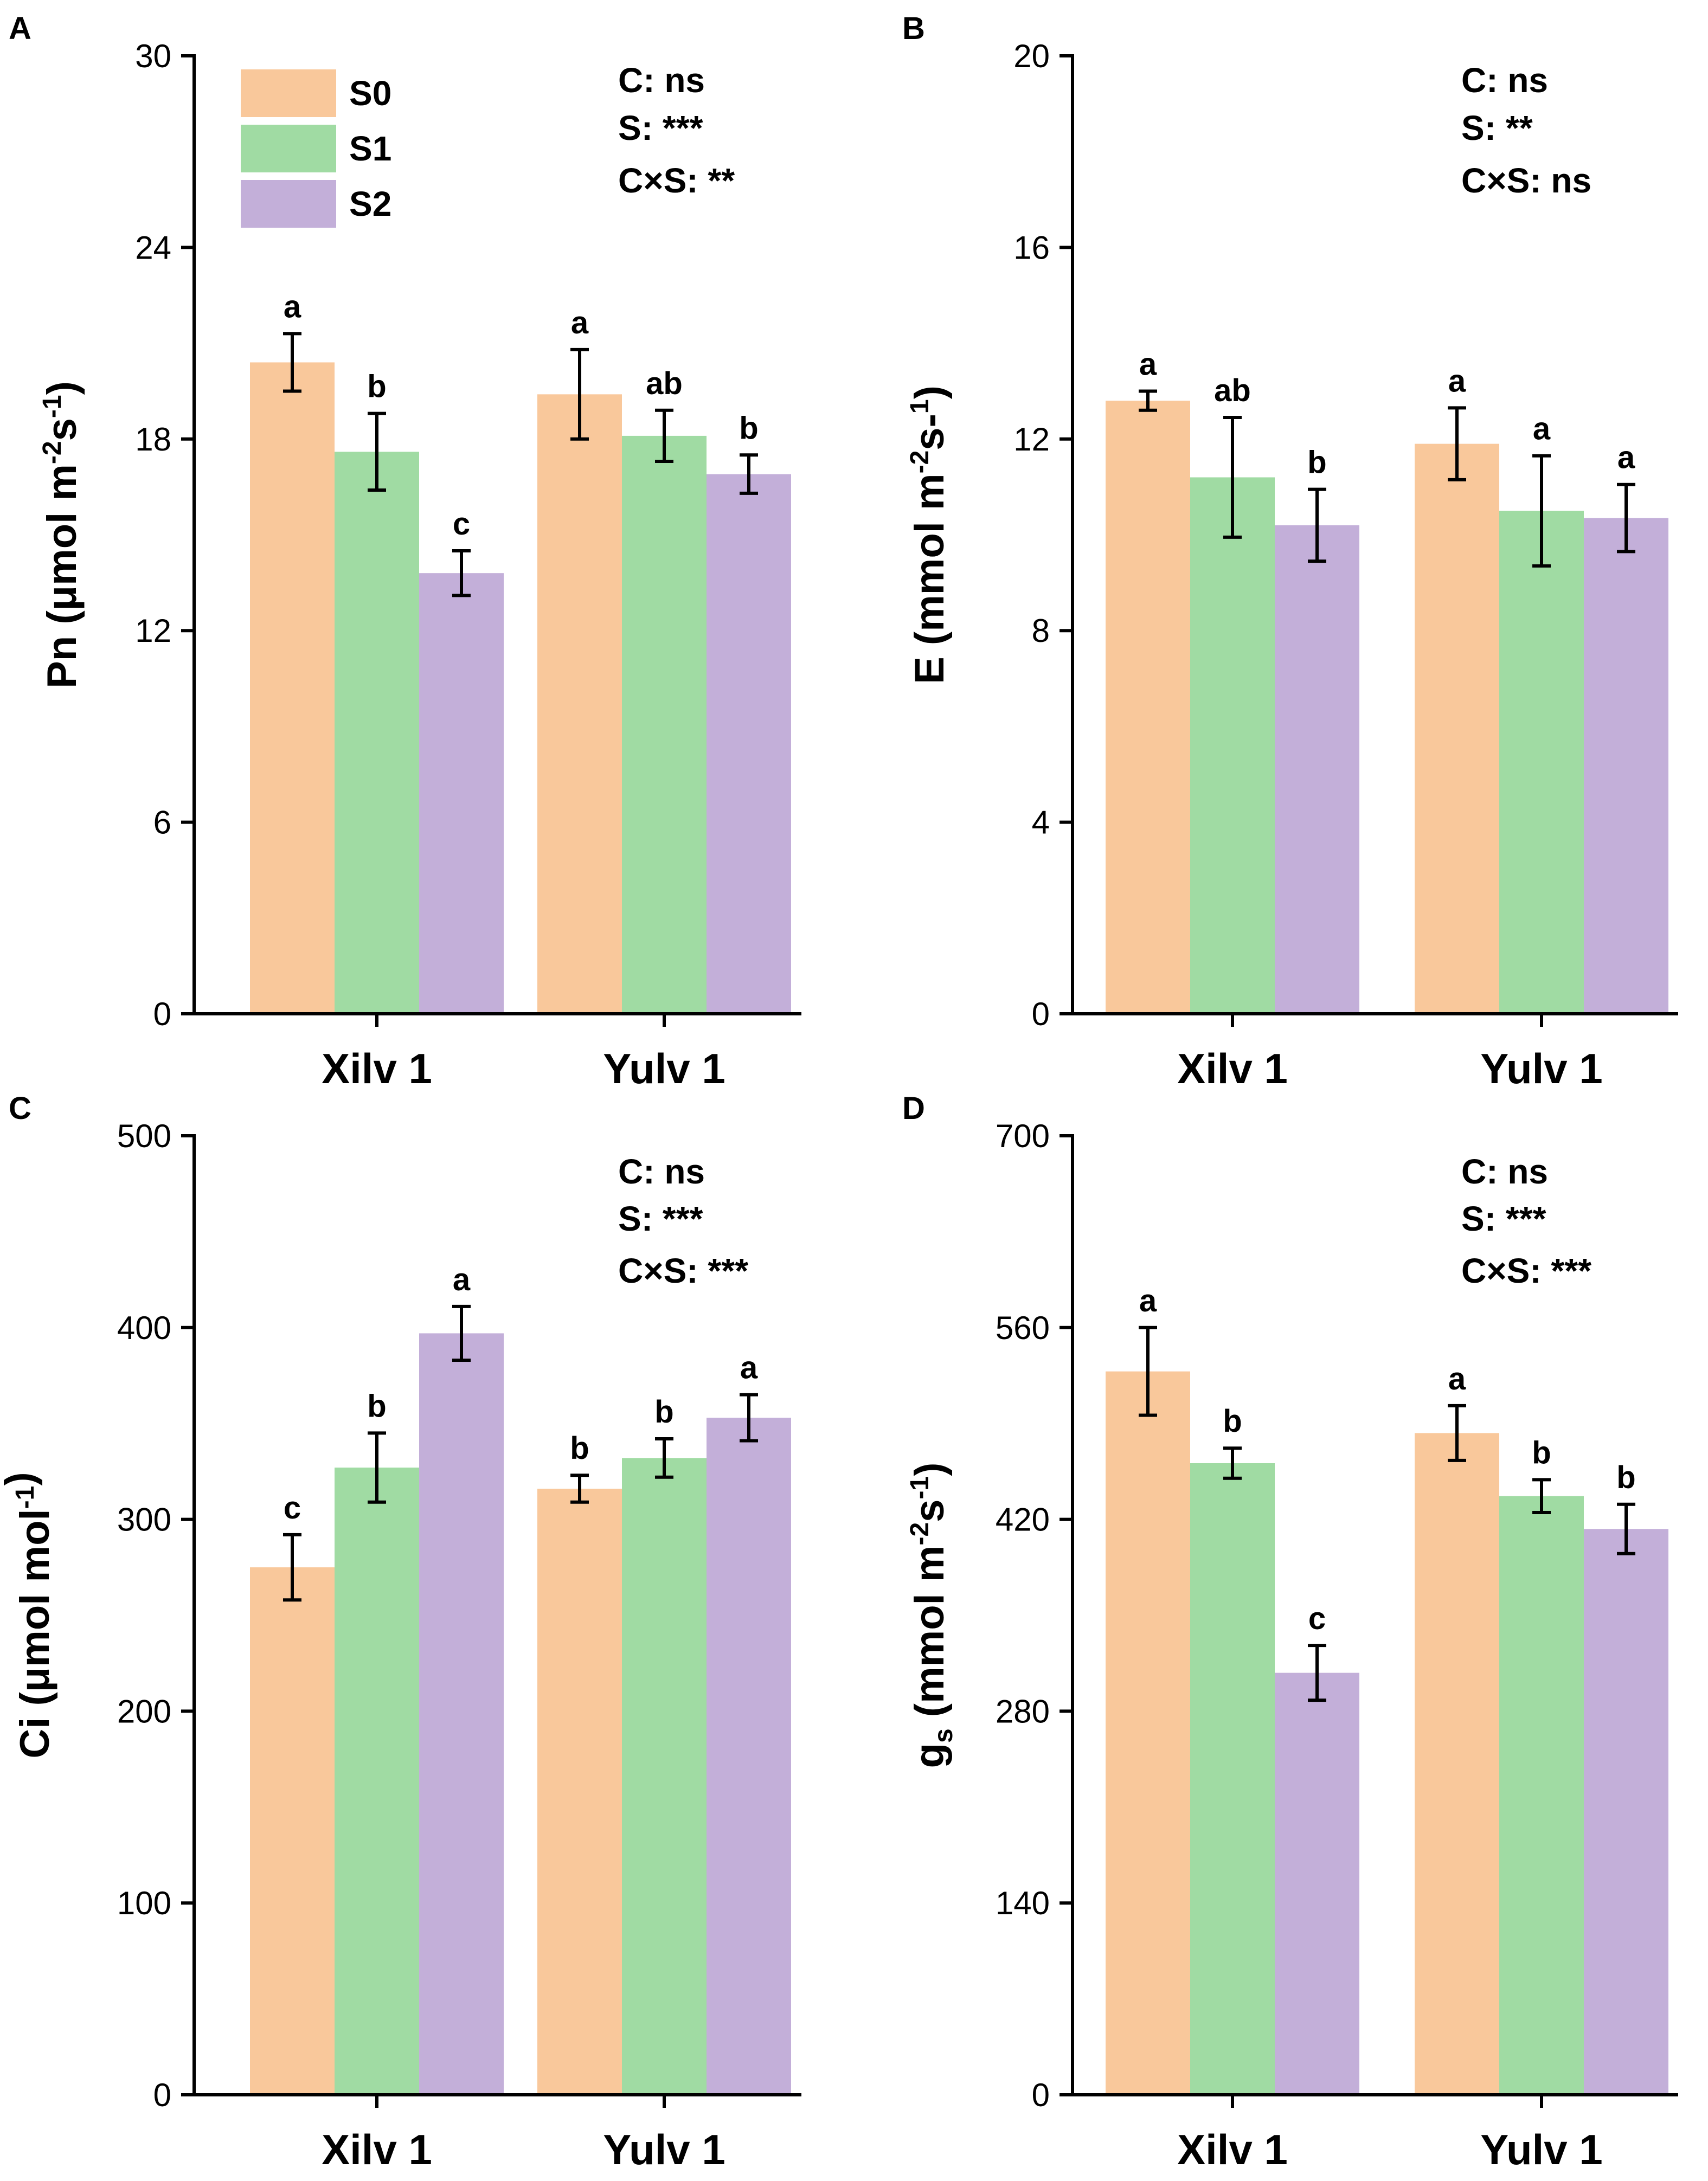 The width and height of the screenshot is (1708, 2181). I want to click on y-tick-label: 700, so click(1023, 1136).